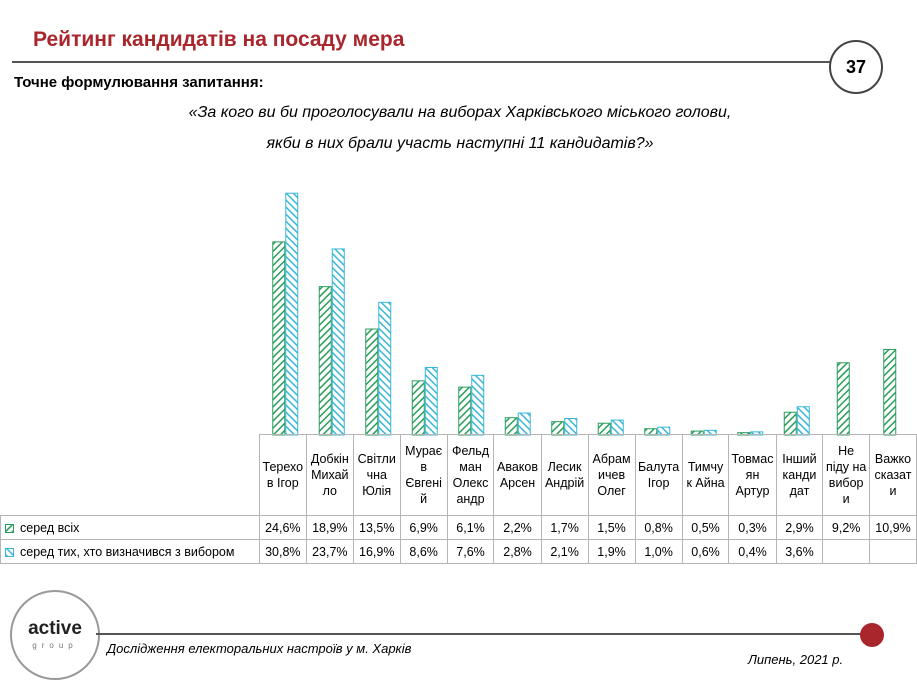 The width and height of the screenshot is (917, 687). What do you see at coordinates (846, 475) in the screenshot?
I see `category-label-cell: Не піду на вибор и` at bounding box center [846, 475].